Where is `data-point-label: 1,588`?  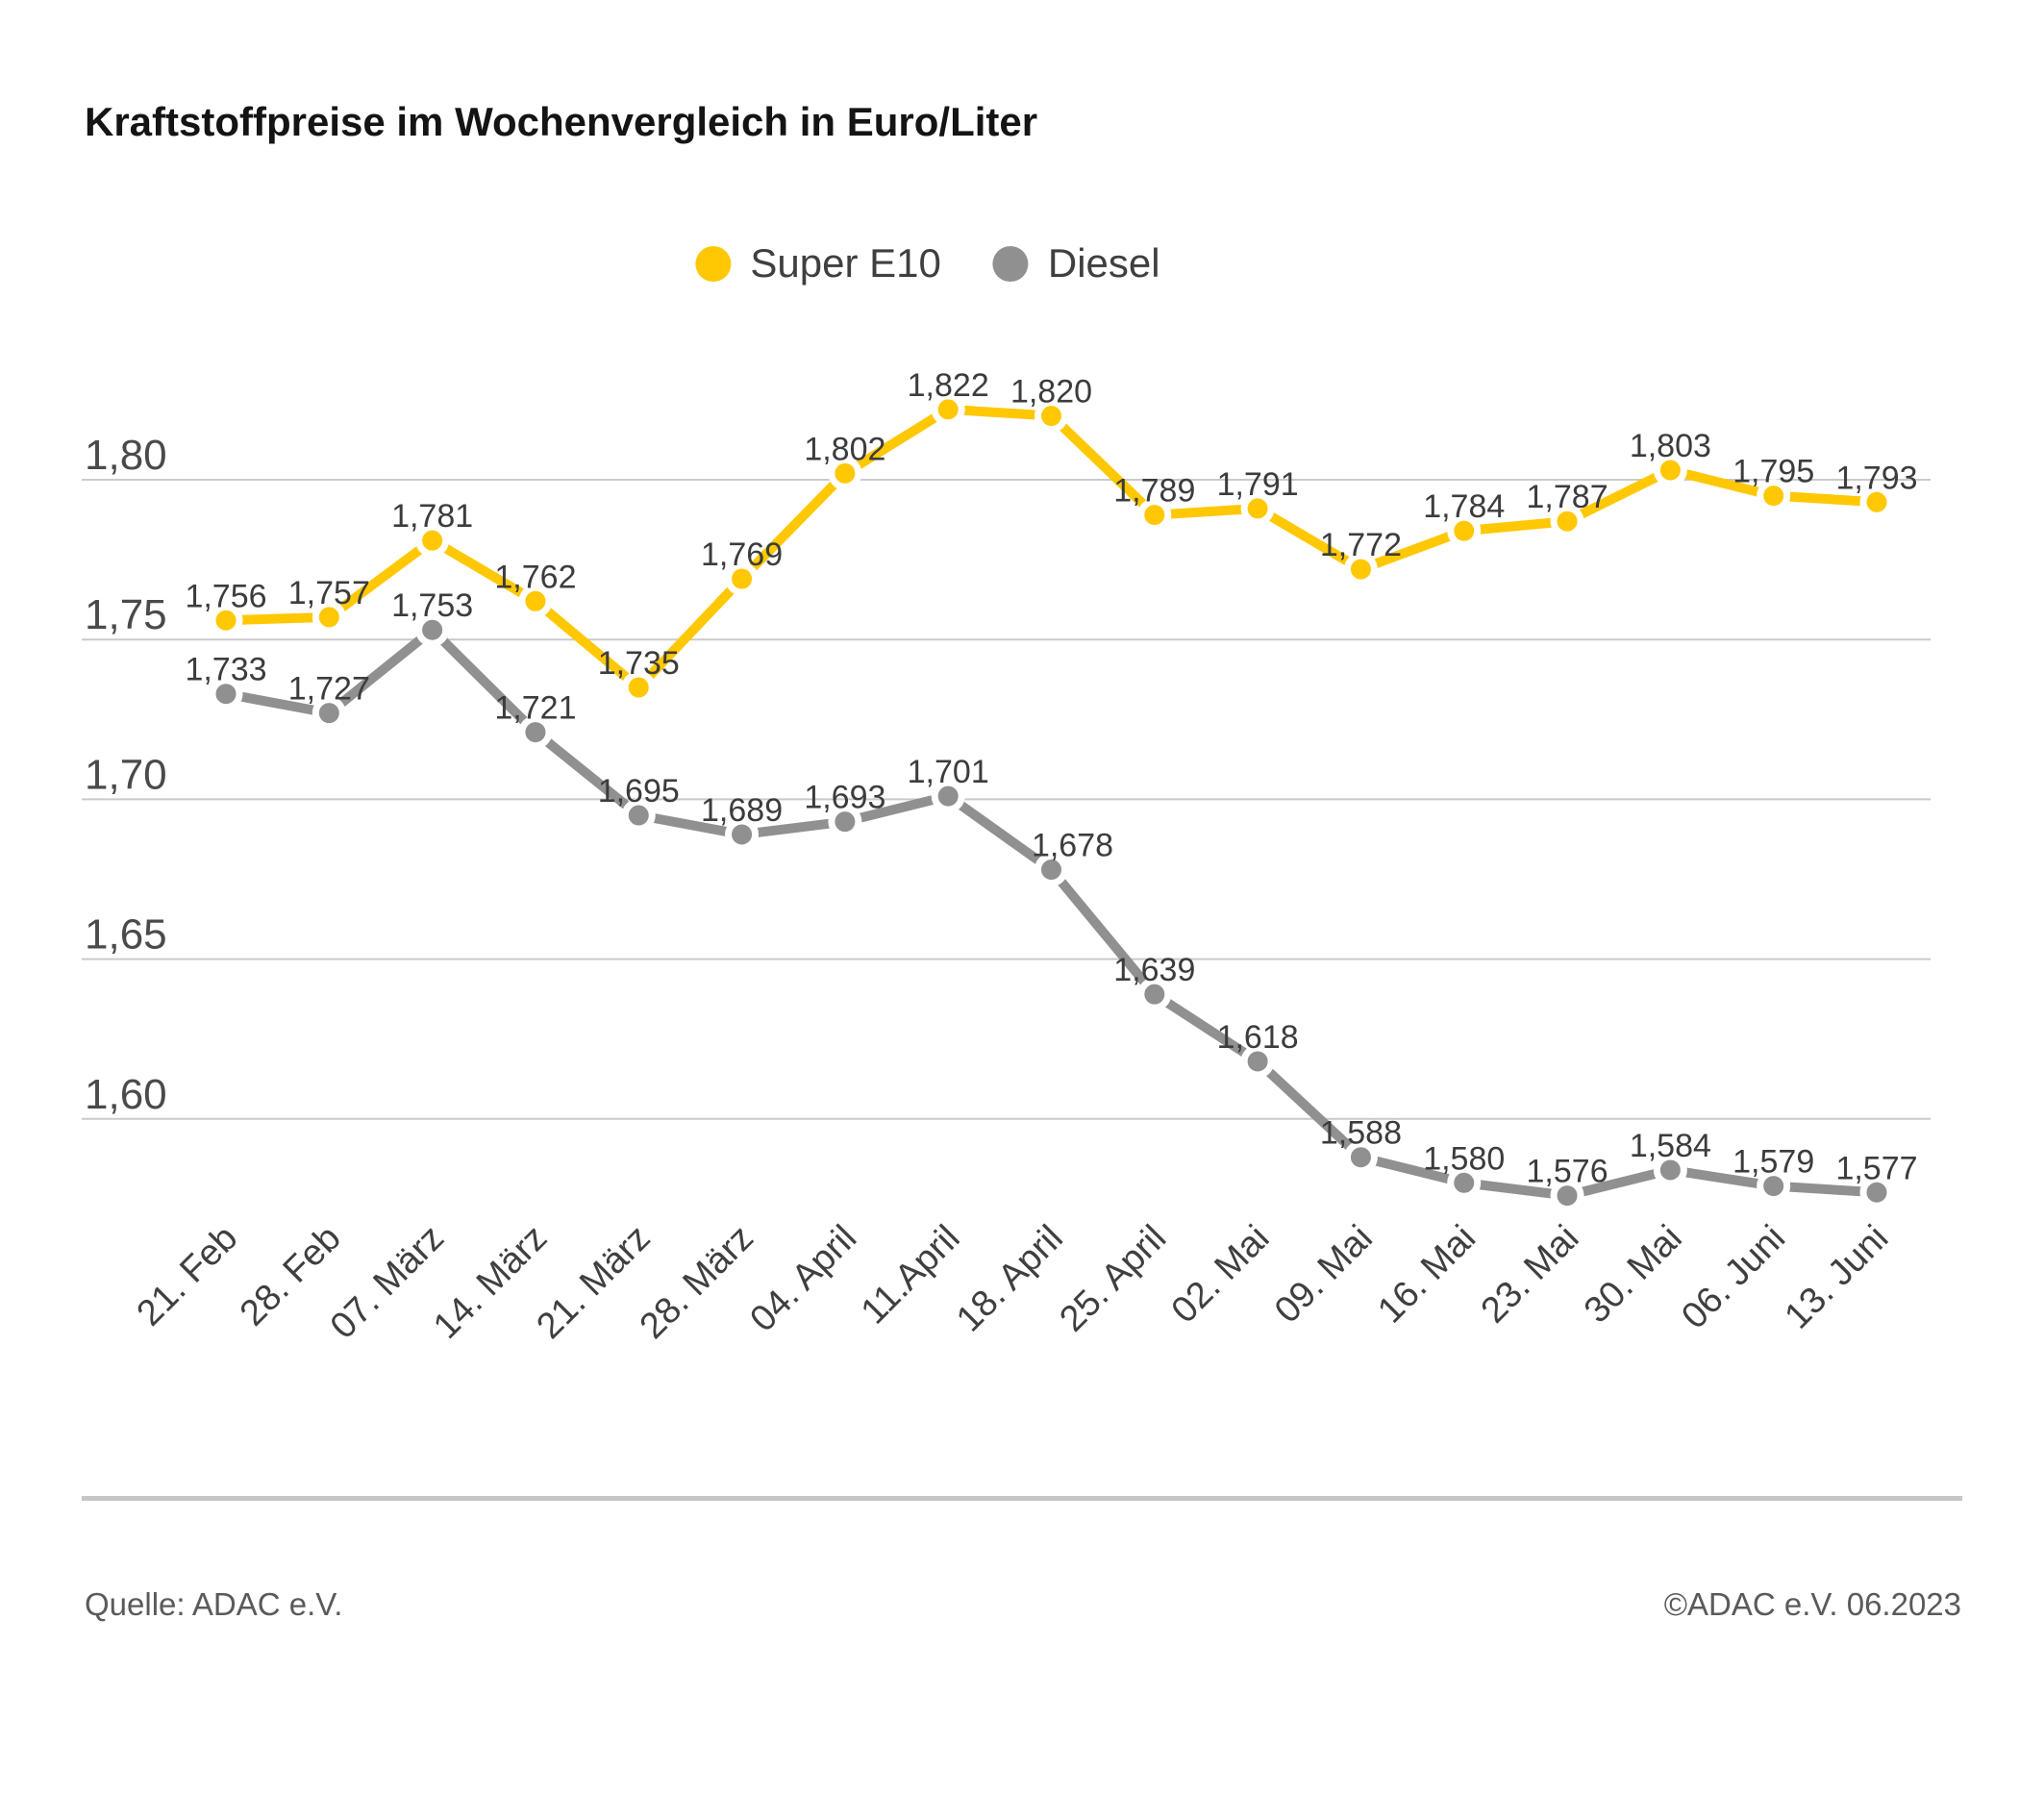
data-point-label: 1,588 is located at coordinates (1361, 1133).